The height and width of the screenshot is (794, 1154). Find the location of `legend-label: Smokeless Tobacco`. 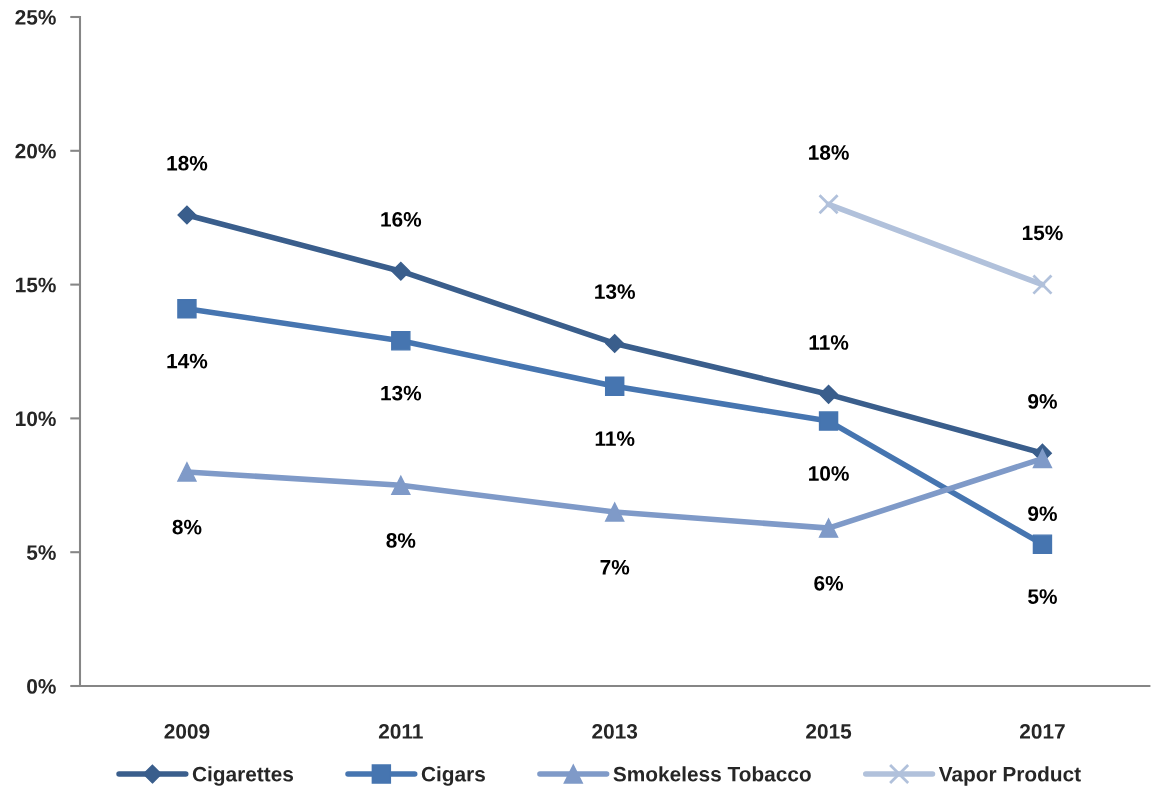

legend-label: Smokeless Tobacco is located at coordinates (712, 774).